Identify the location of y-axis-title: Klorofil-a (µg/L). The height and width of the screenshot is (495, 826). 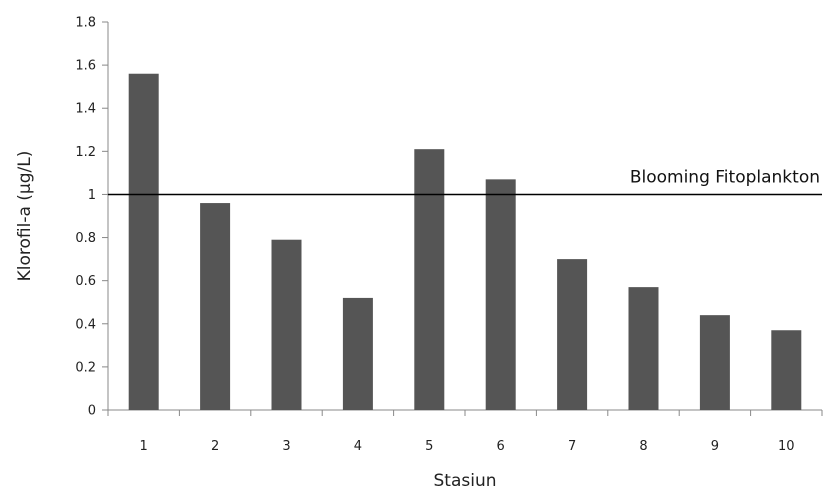
(25, 216).